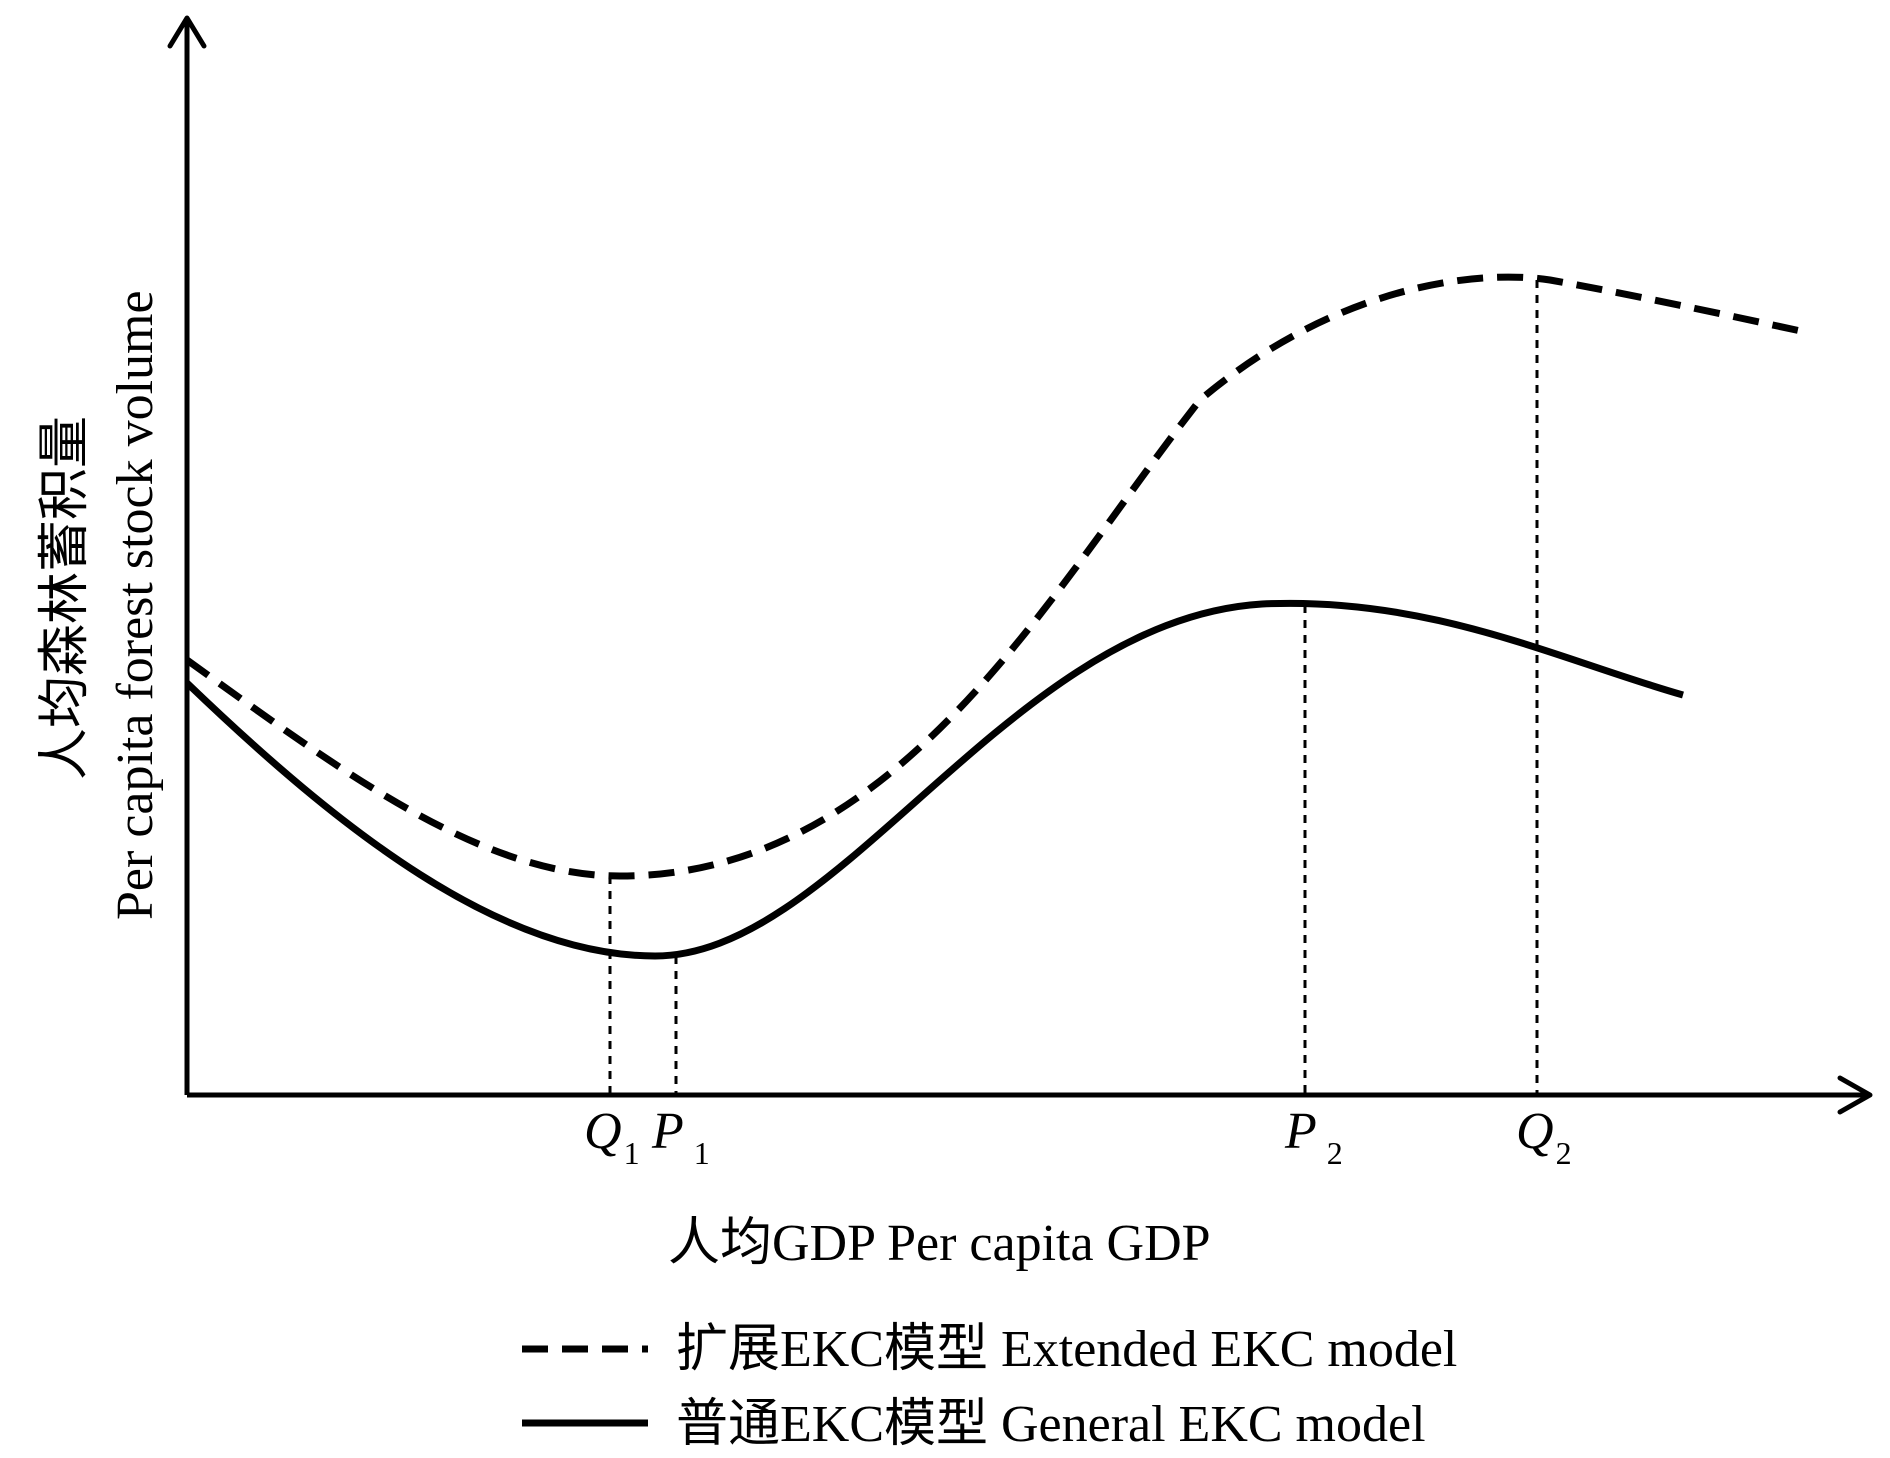 Image resolution: width=1890 pixels, height=1458 pixels. I want to click on y-axis-title-en-group: Per capita forest stock volume, so click(135, 605).